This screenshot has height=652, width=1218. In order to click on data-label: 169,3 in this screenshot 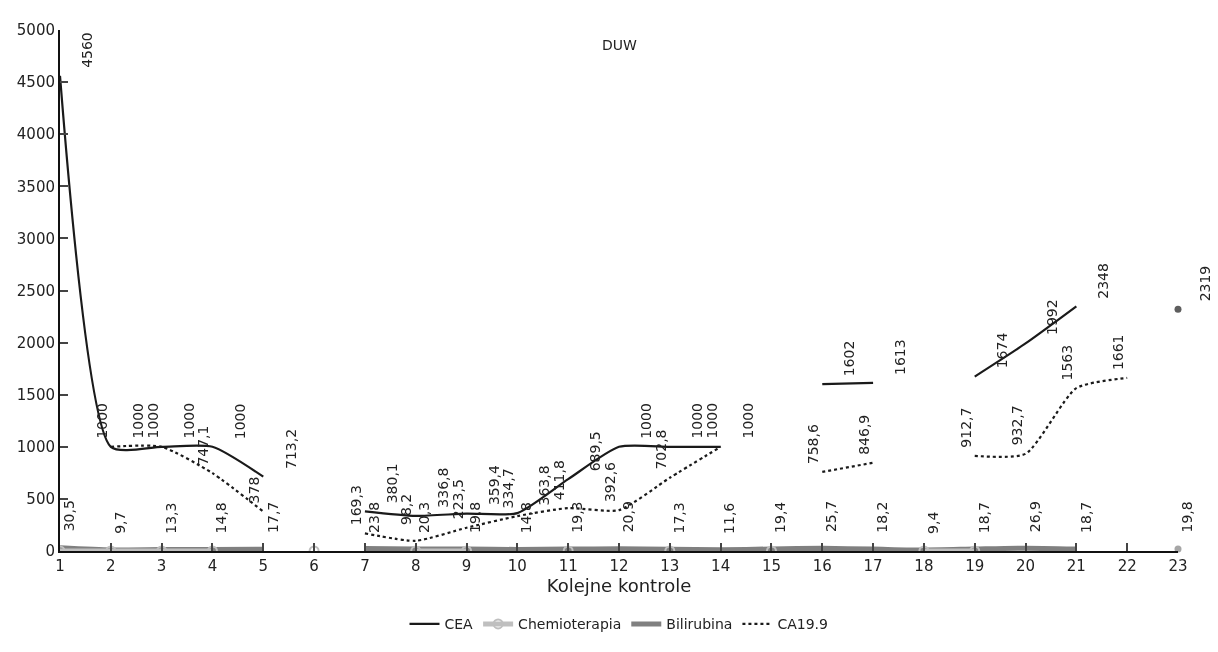, I will do `click(355, 505)`.